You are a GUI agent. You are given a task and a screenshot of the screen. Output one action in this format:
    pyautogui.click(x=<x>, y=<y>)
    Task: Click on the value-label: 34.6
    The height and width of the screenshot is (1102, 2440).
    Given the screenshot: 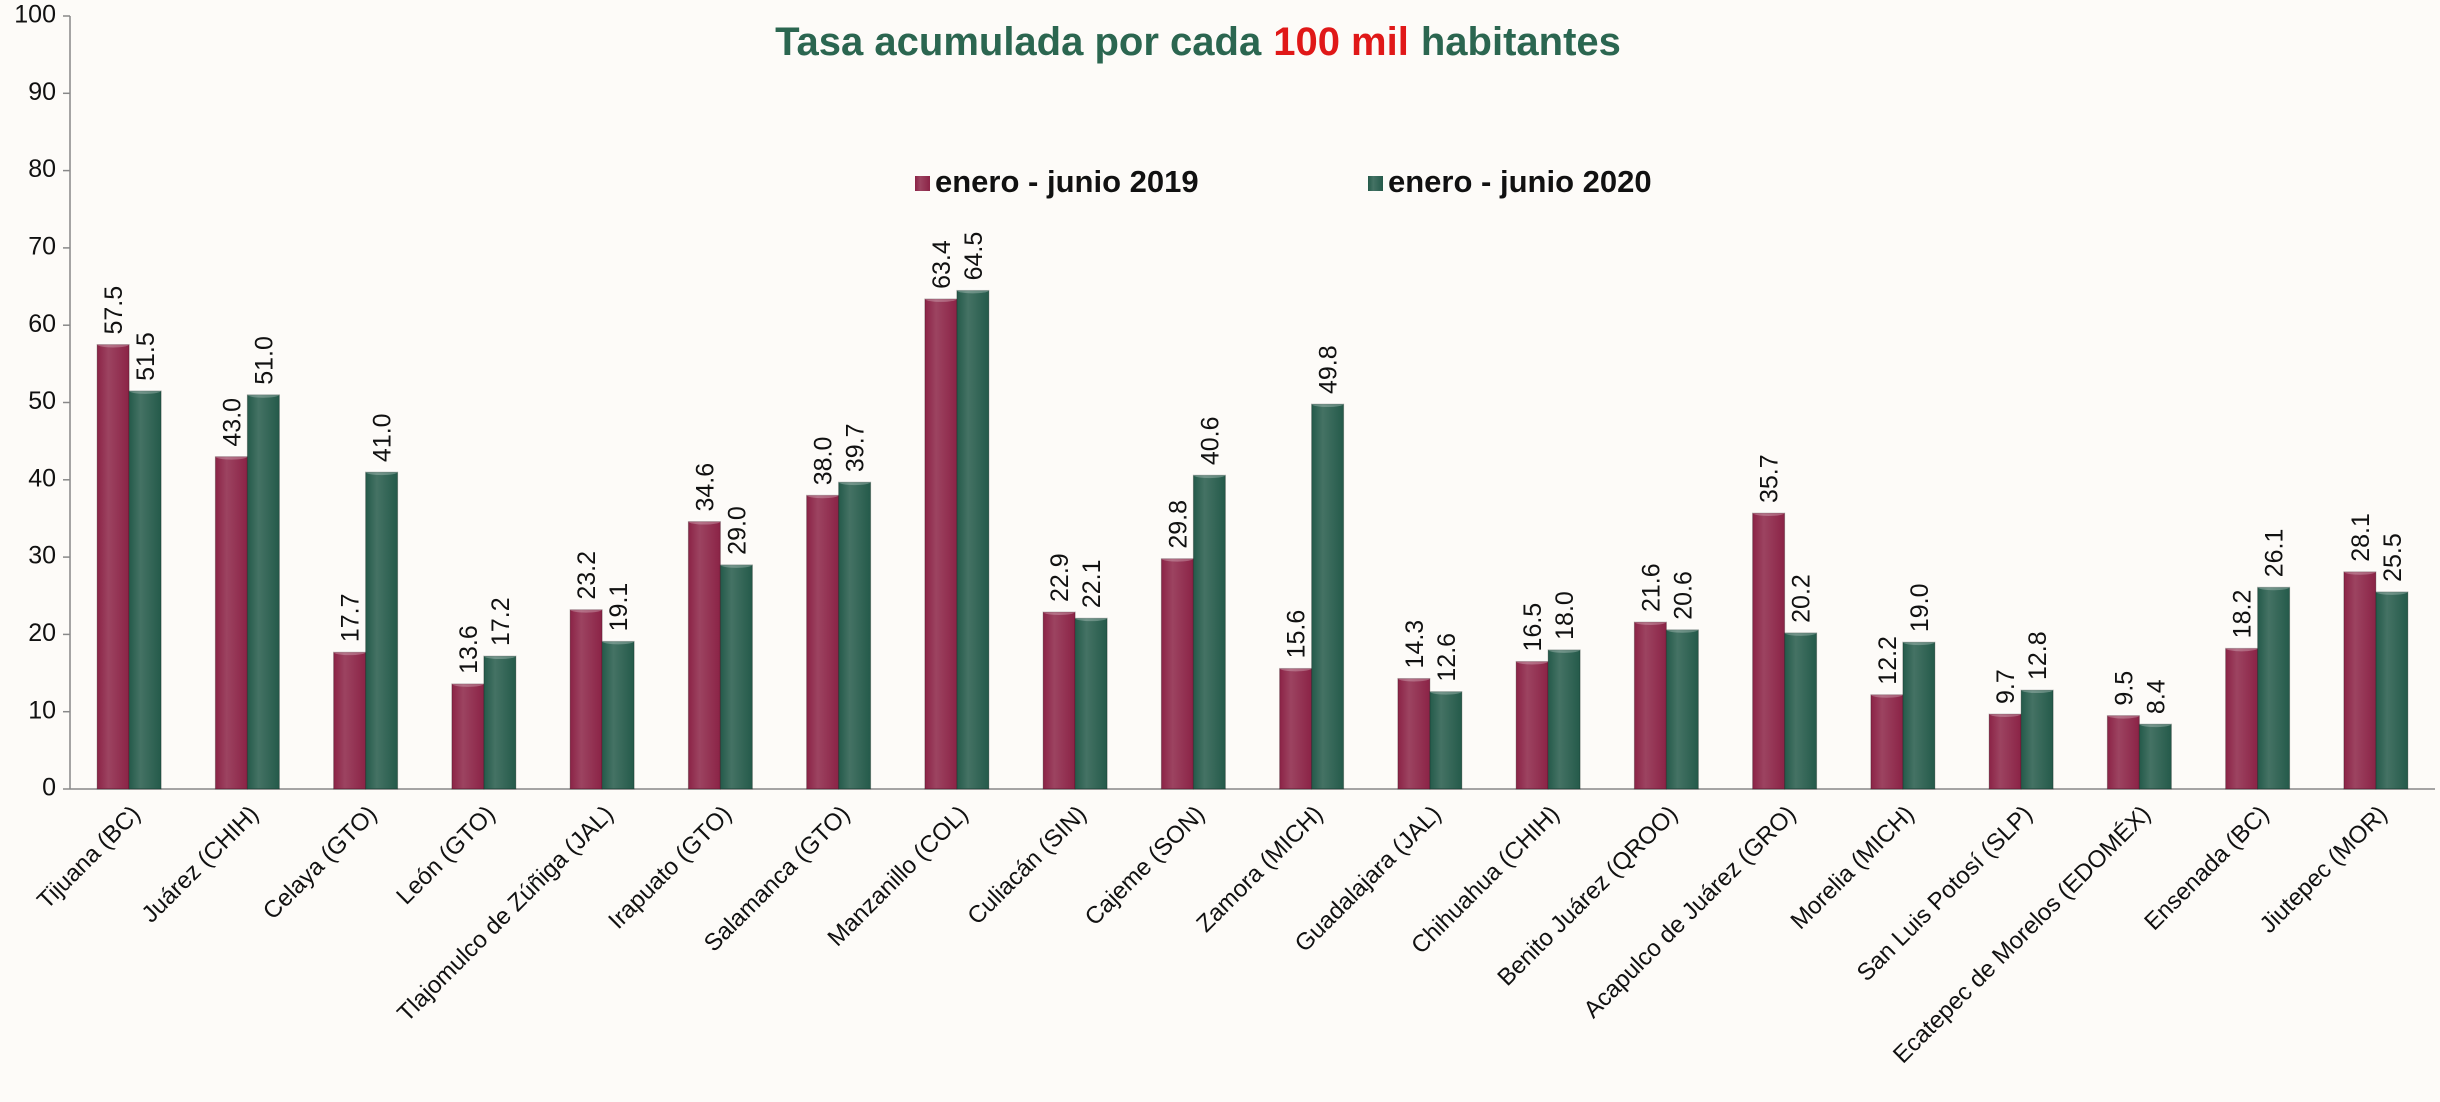 What is the action you would take?
    pyautogui.click(x=705, y=487)
    